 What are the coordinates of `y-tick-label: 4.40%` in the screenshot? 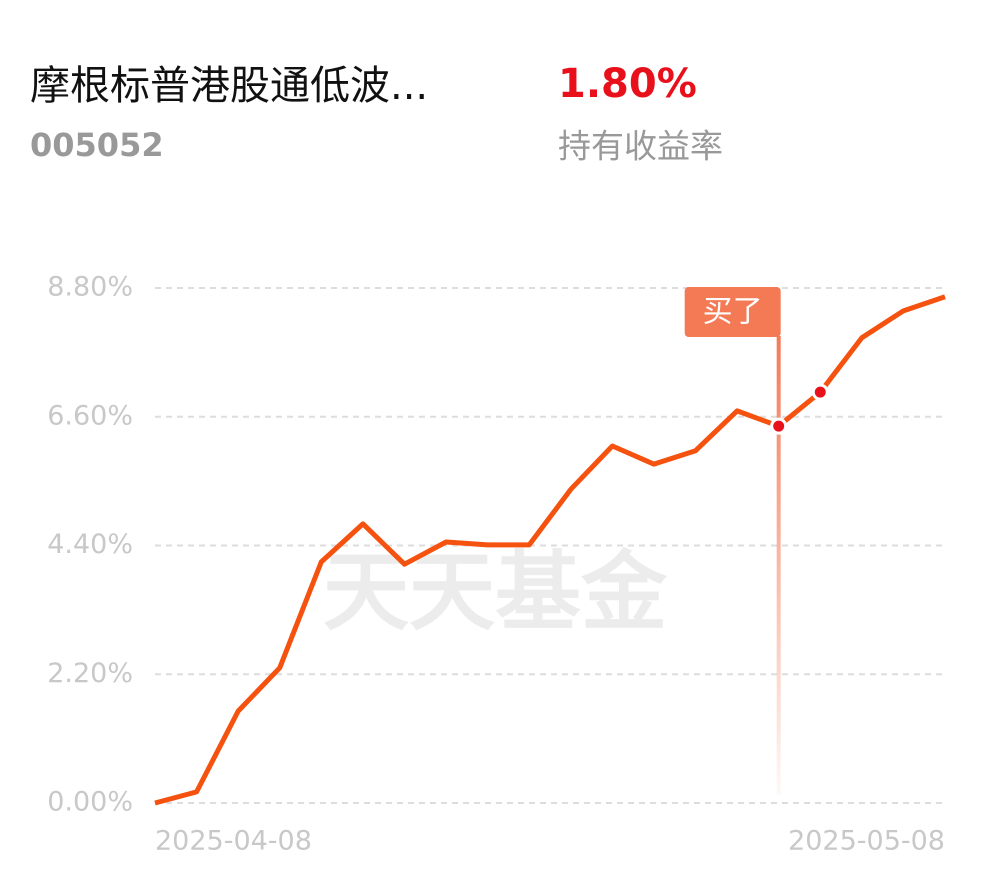 It's located at (90, 544).